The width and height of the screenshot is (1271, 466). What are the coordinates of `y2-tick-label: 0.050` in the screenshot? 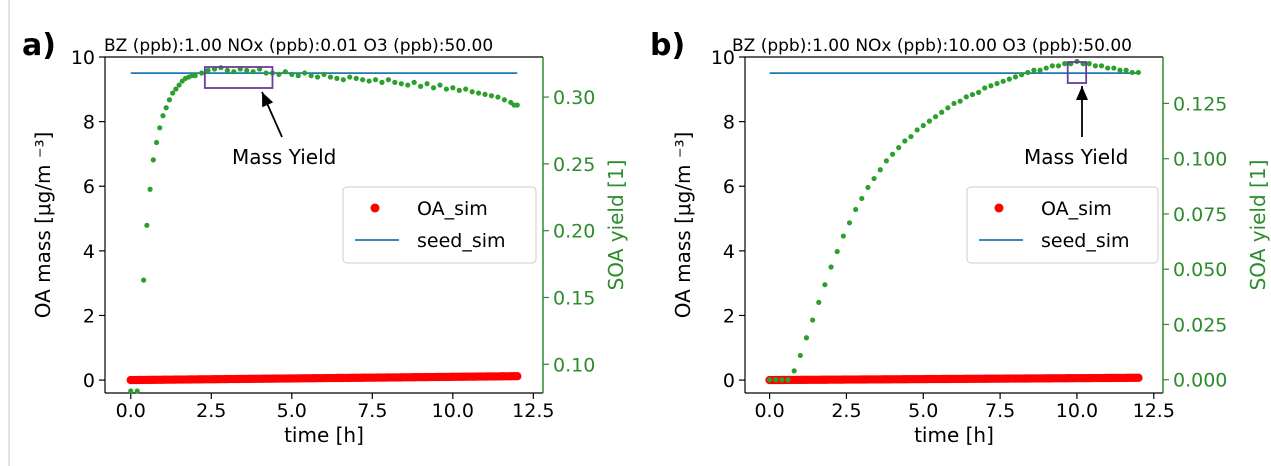 It's located at (1200, 270).